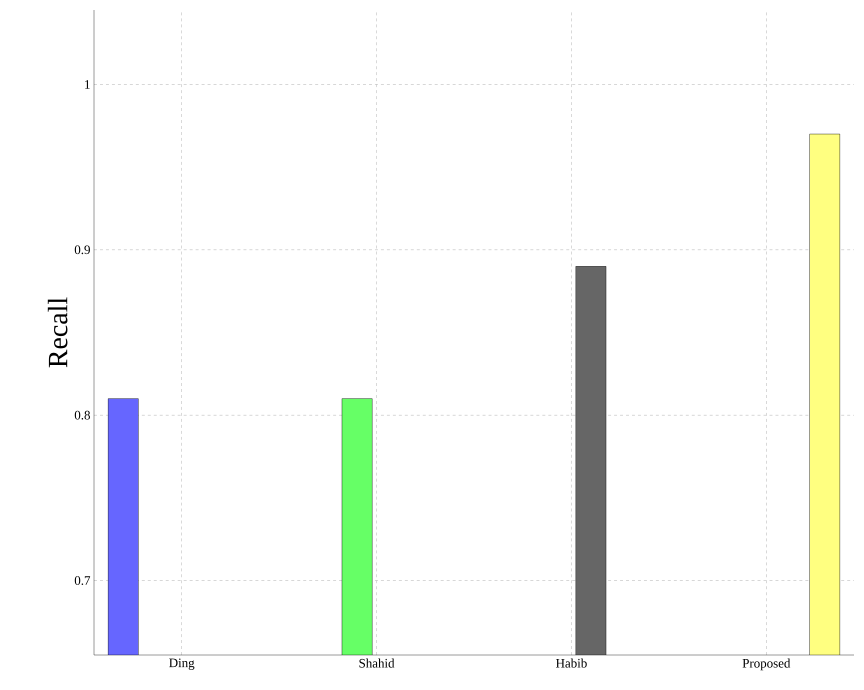  I want to click on x-tick-label: Ding, so click(181, 664).